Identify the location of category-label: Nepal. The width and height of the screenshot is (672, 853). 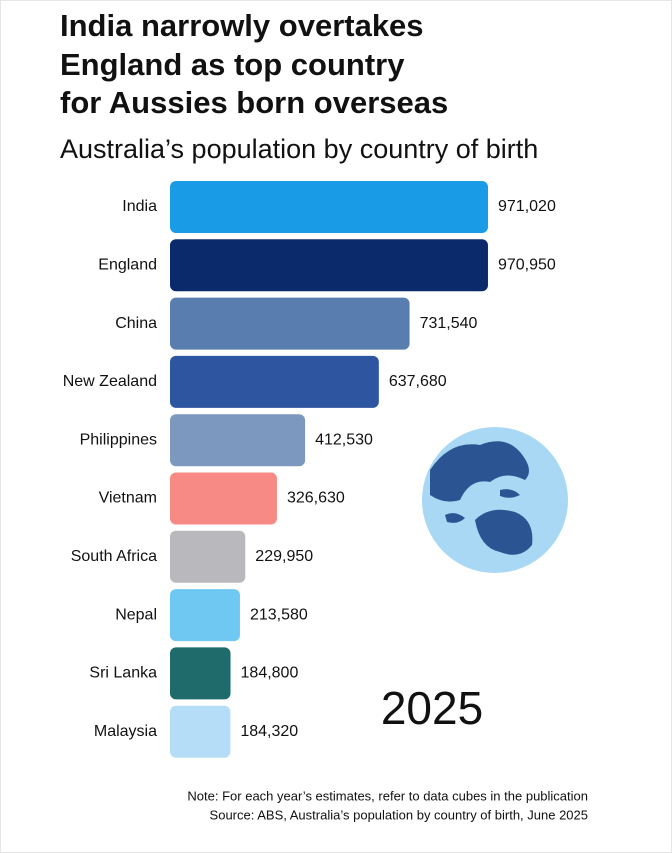
(136, 614).